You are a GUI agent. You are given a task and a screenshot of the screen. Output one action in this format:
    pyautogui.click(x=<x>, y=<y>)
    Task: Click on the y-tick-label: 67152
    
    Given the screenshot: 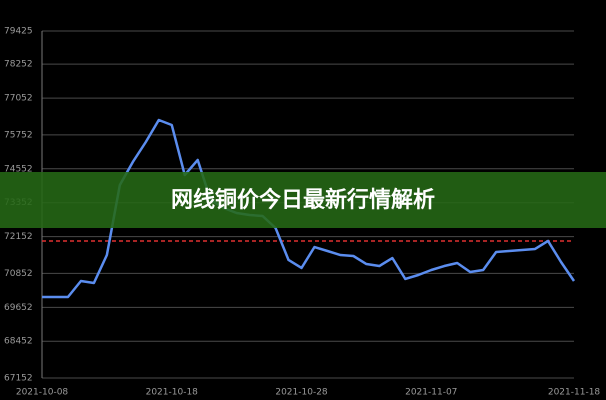 What is the action you would take?
    pyautogui.click(x=18, y=379)
    